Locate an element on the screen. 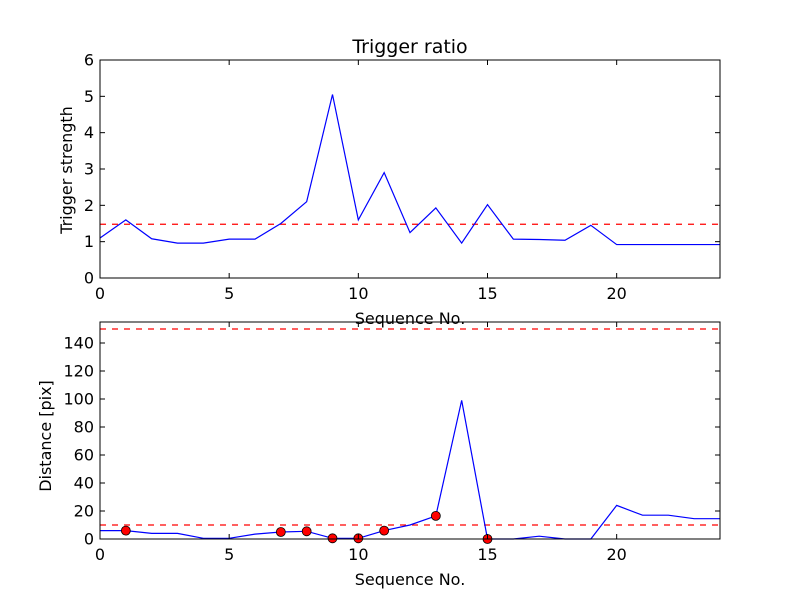 This screenshot has height=600, width=800. y-tick-label: 120 is located at coordinates (78, 371).